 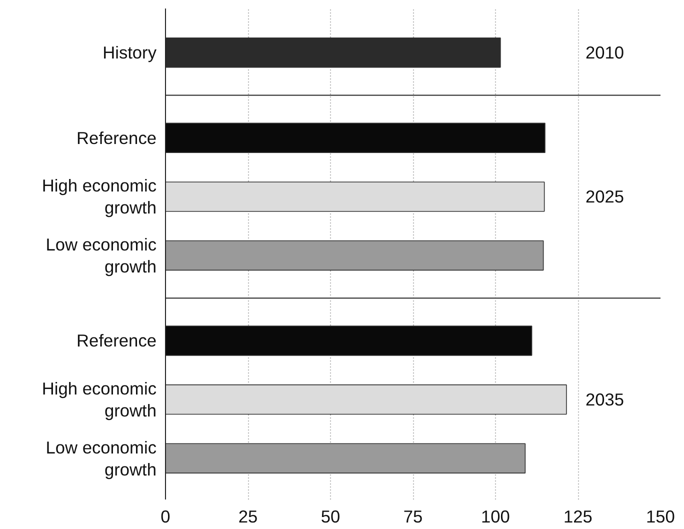 What do you see at coordinates (129, 52) in the screenshot?
I see `y-tick-label: History` at bounding box center [129, 52].